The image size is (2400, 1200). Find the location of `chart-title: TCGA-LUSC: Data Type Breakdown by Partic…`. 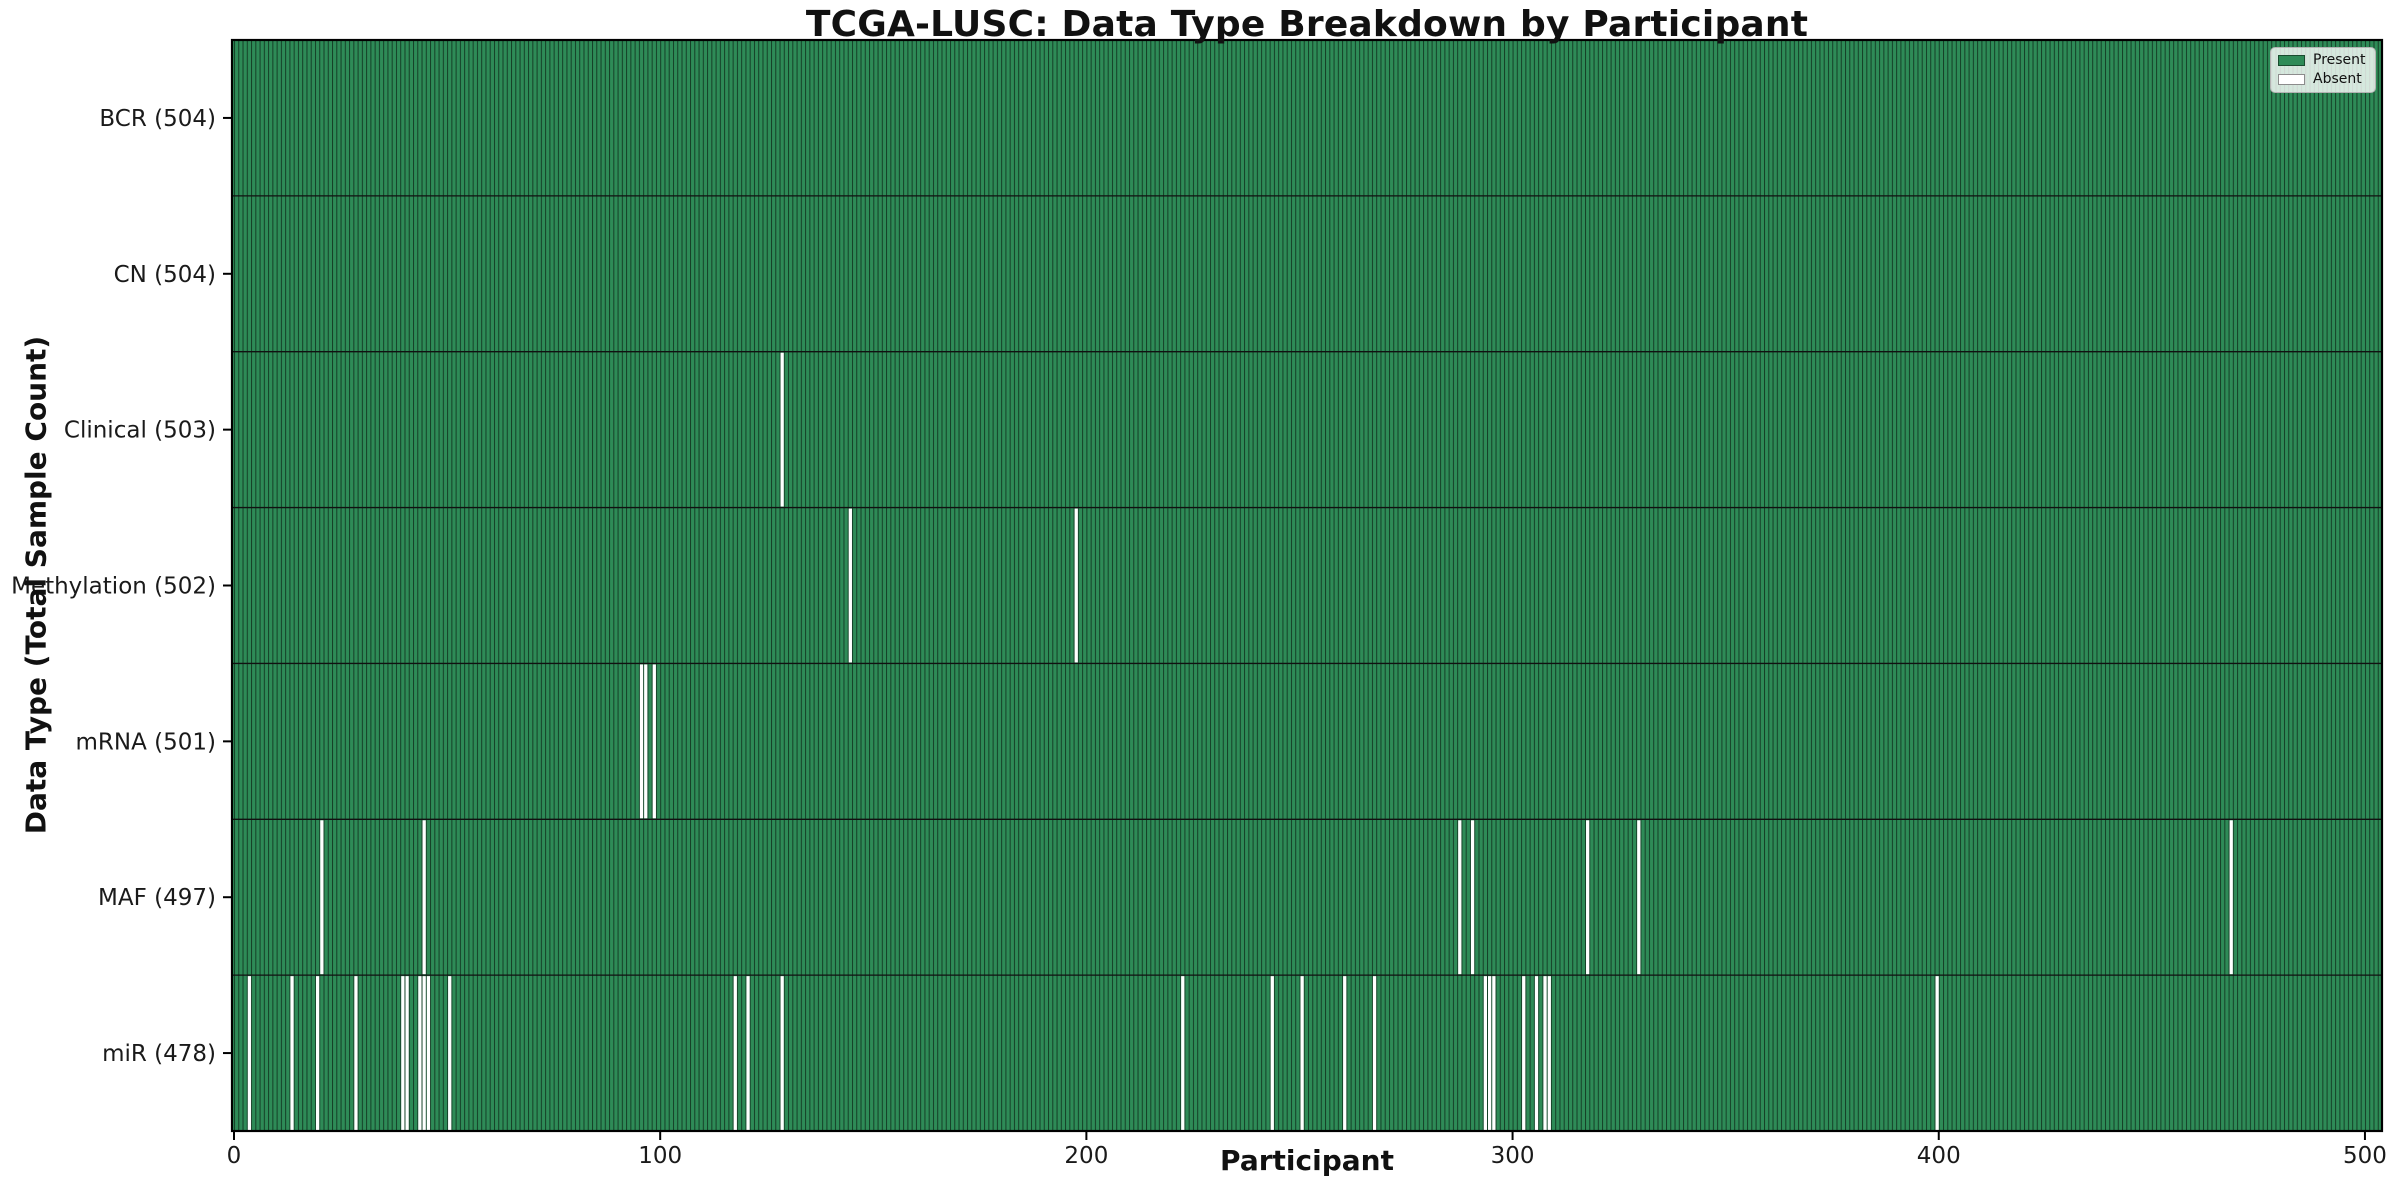

chart-title: TCGA-LUSC: Data Type Breakdown by Partic… is located at coordinates (1307, 24).